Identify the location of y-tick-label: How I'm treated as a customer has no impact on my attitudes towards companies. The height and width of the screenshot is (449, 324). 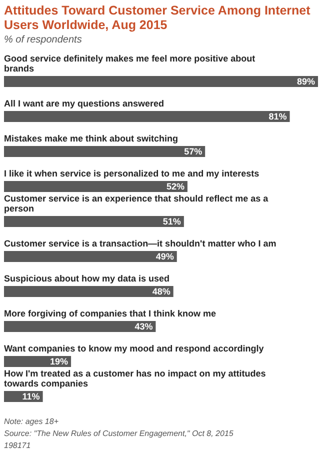
(135, 378).